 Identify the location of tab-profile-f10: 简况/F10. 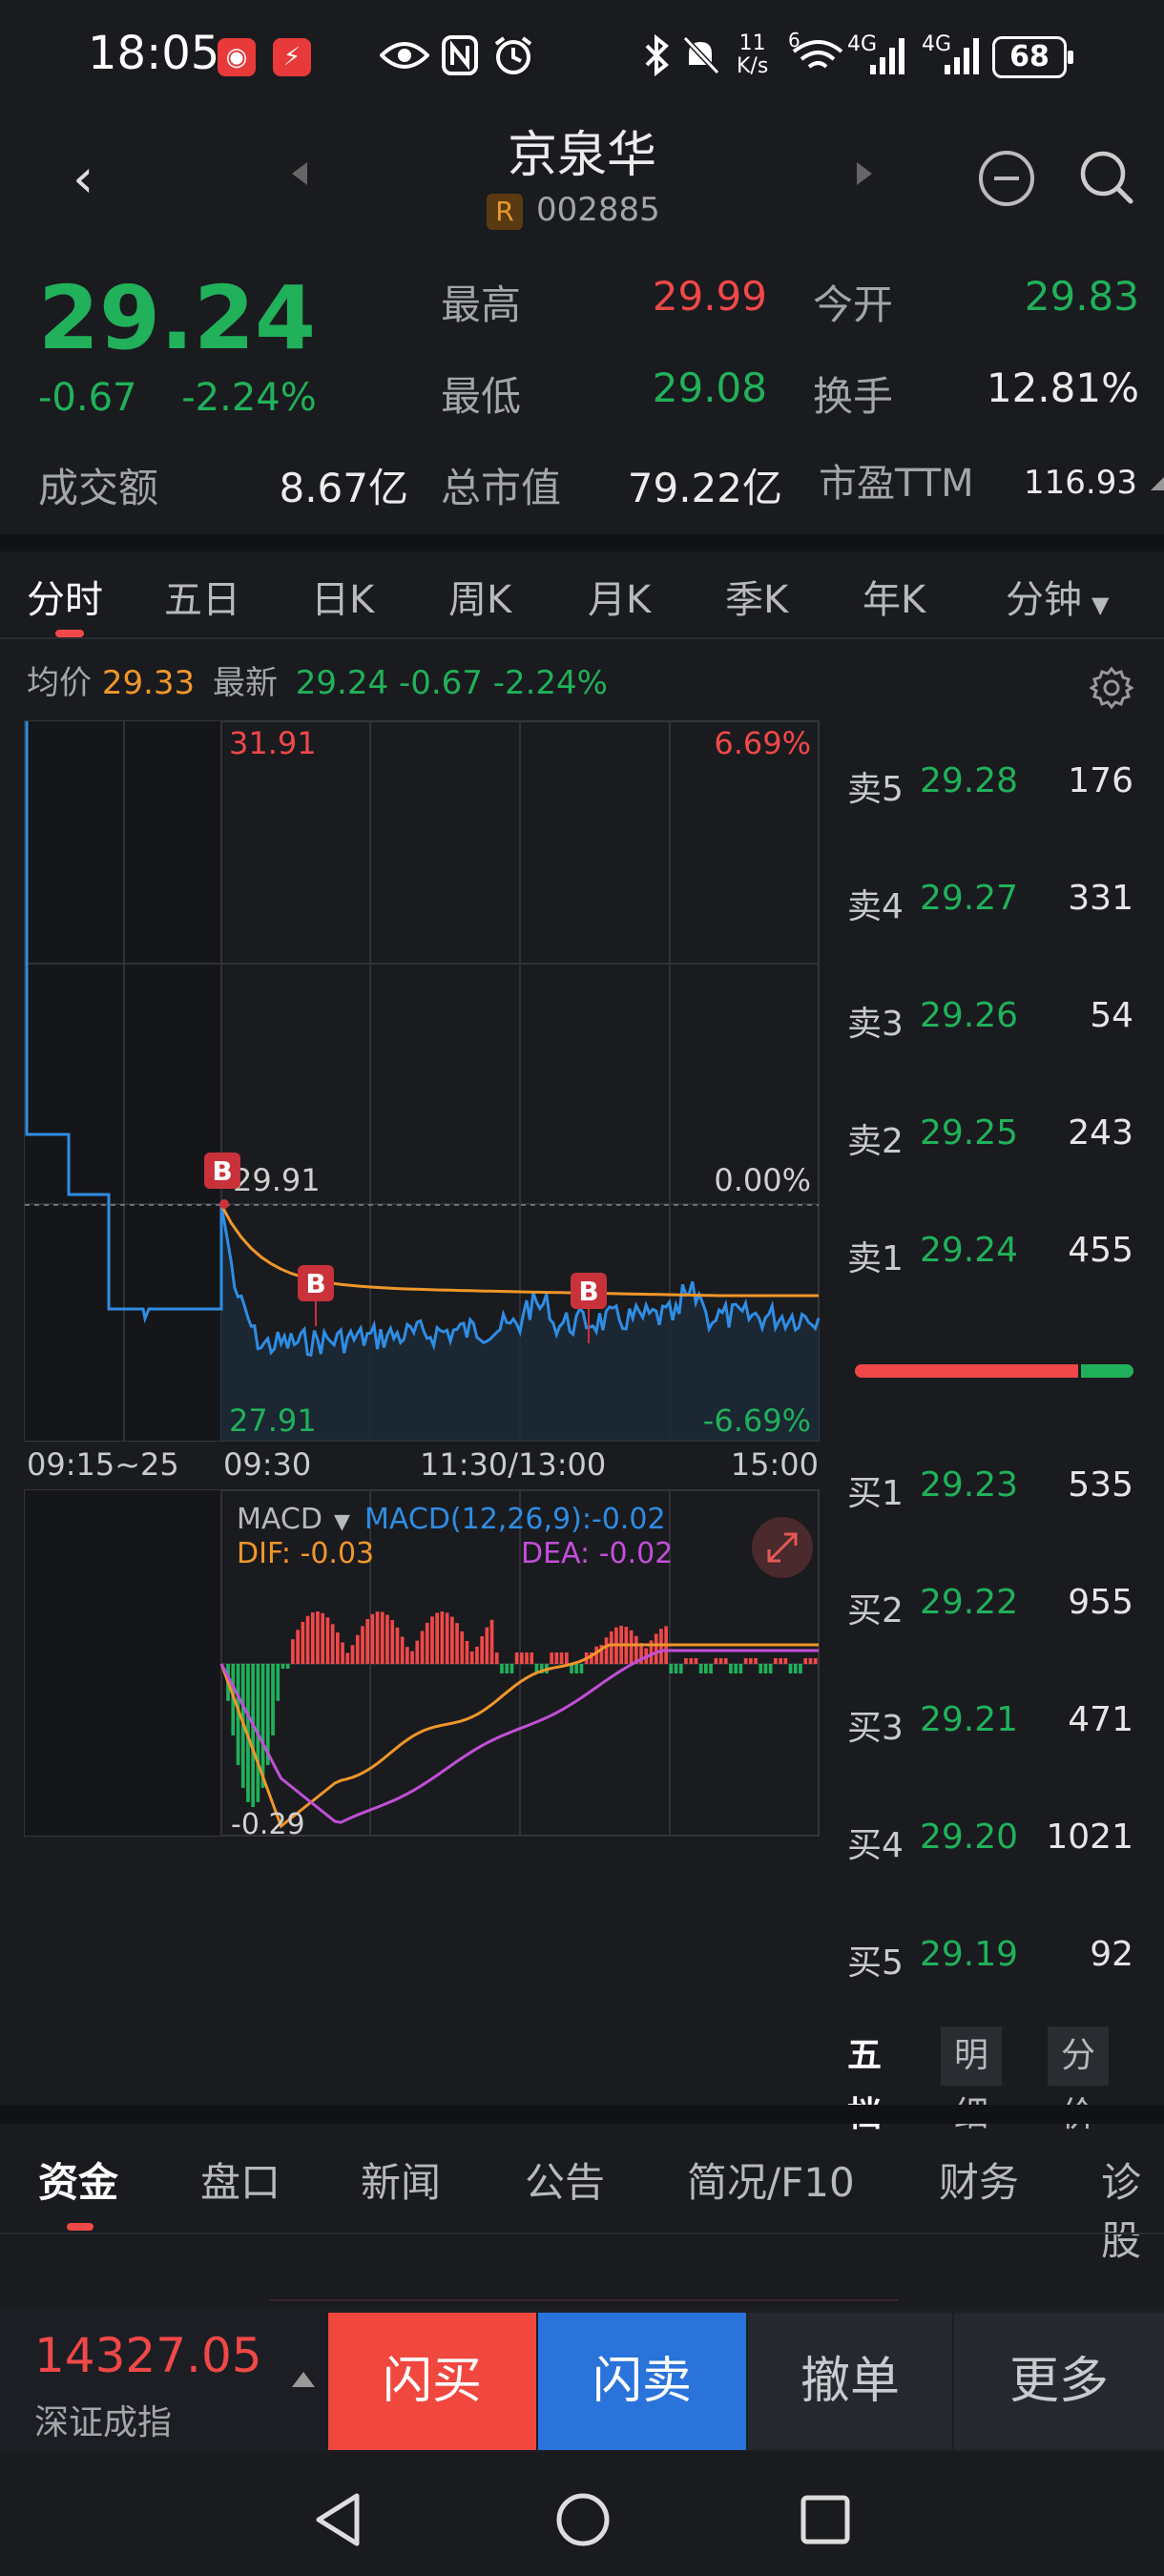
(771, 2182).